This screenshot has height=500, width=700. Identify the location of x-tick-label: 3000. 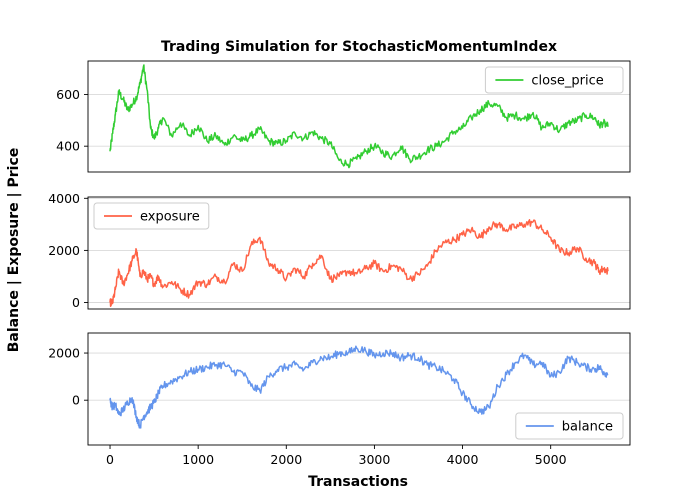
(375, 459).